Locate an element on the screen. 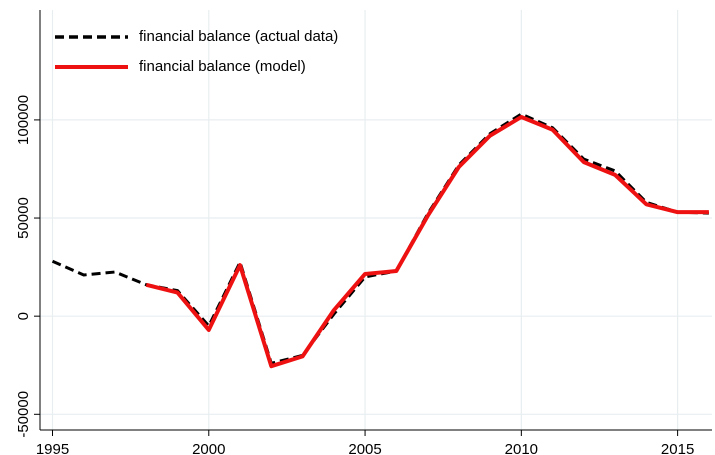 The height and width of the screenshot is (455, 715). x-tick-label: 1995 is located at coordinates (52, 448).